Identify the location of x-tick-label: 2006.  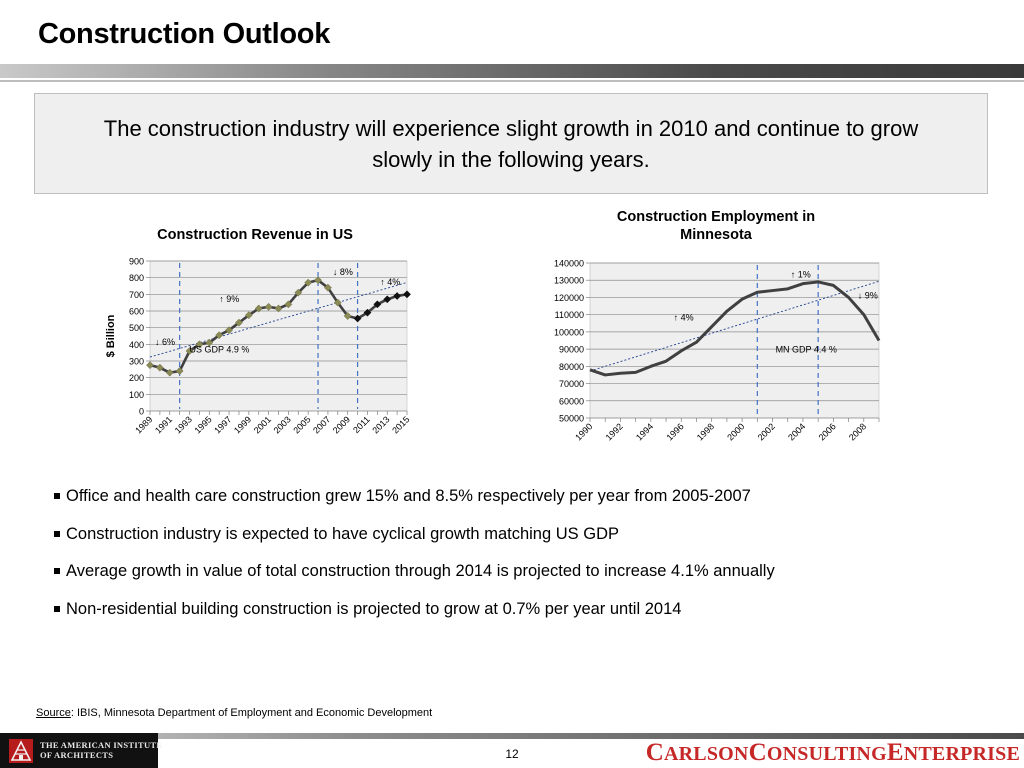
(827, 431).